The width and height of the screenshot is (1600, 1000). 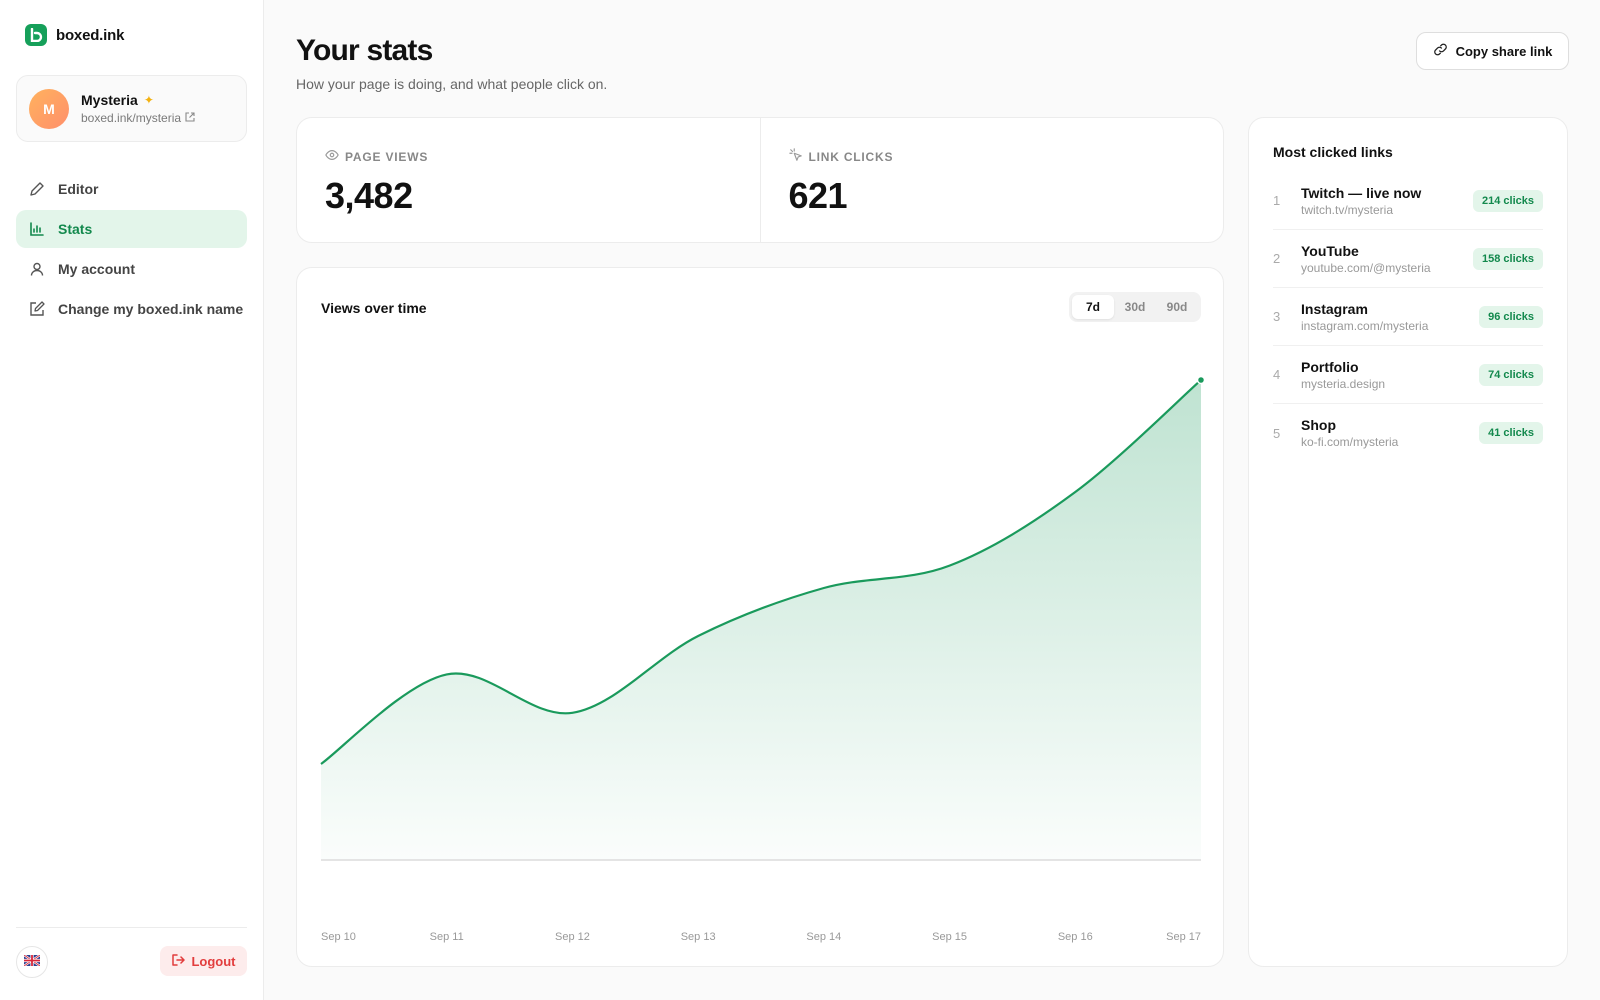 I want to click on x-tick-label: Sep 10, so click(x=338, y=937).